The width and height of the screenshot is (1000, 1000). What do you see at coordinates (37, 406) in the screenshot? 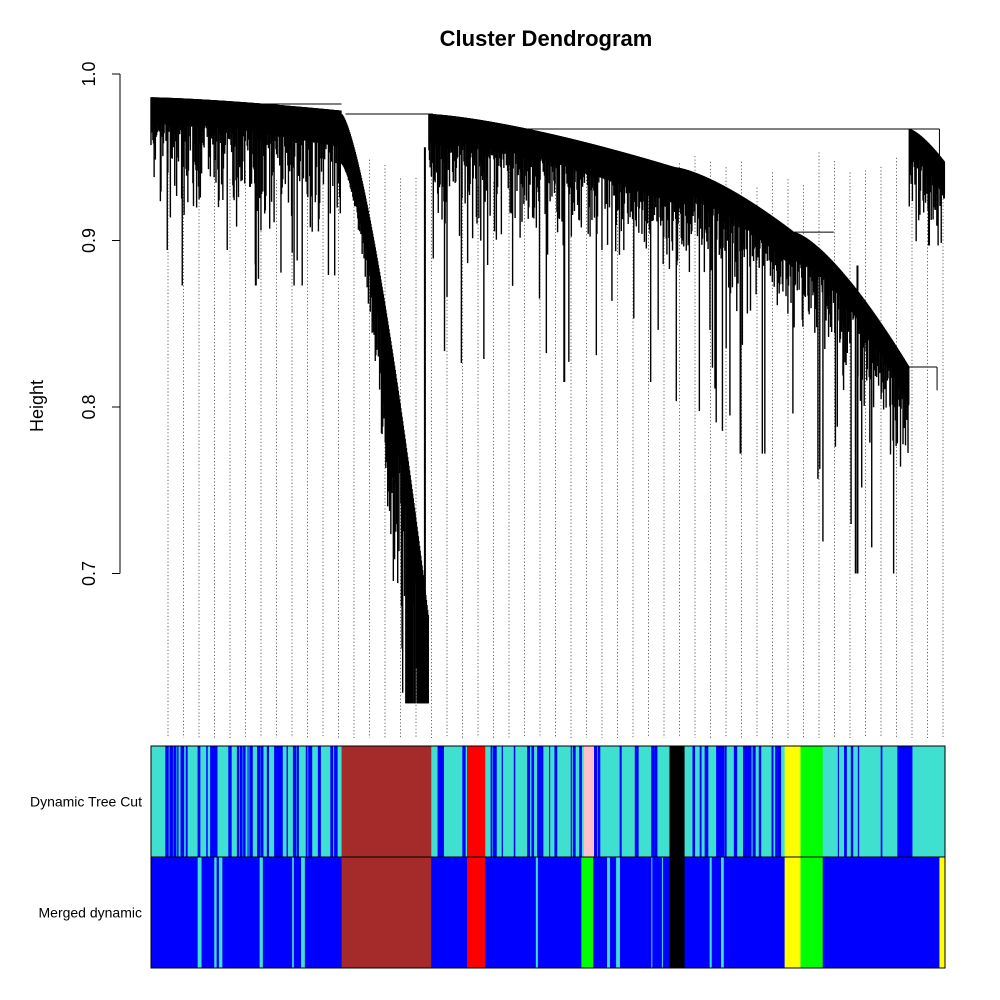
I see `y-axis-label: Height` at bounding box center [37, 406].